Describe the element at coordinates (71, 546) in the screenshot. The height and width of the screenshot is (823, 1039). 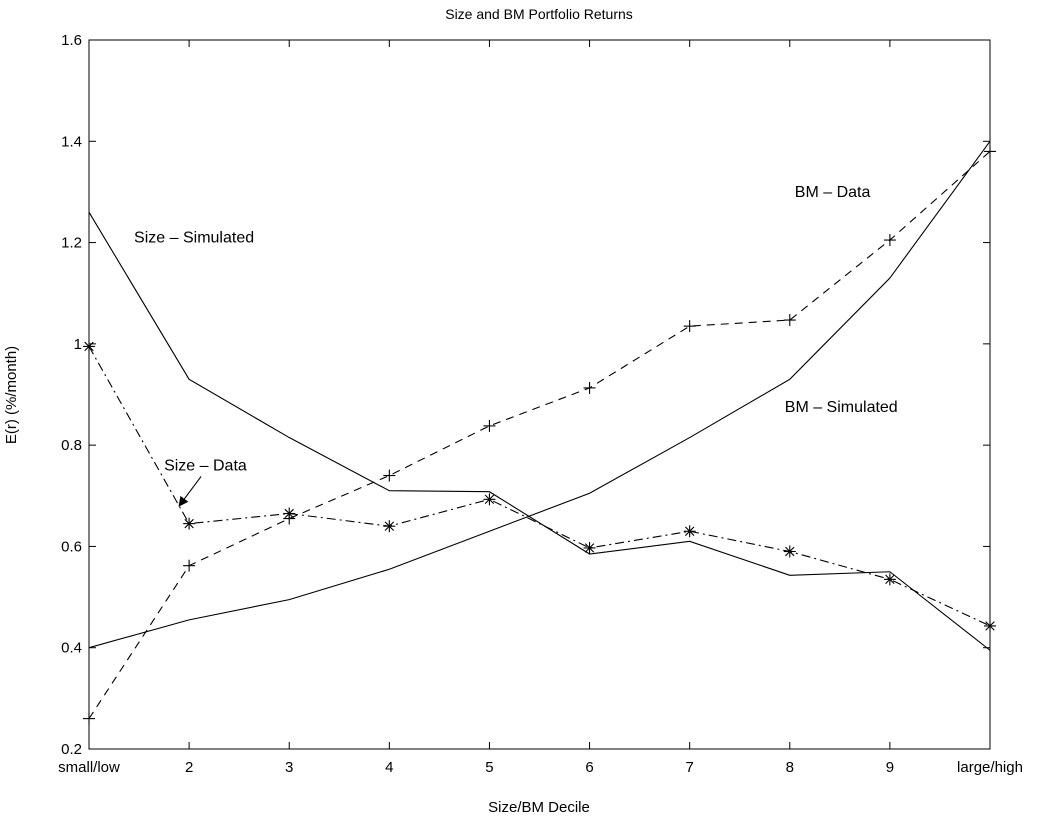
I see `y-tick-label: 0.6` at that location.